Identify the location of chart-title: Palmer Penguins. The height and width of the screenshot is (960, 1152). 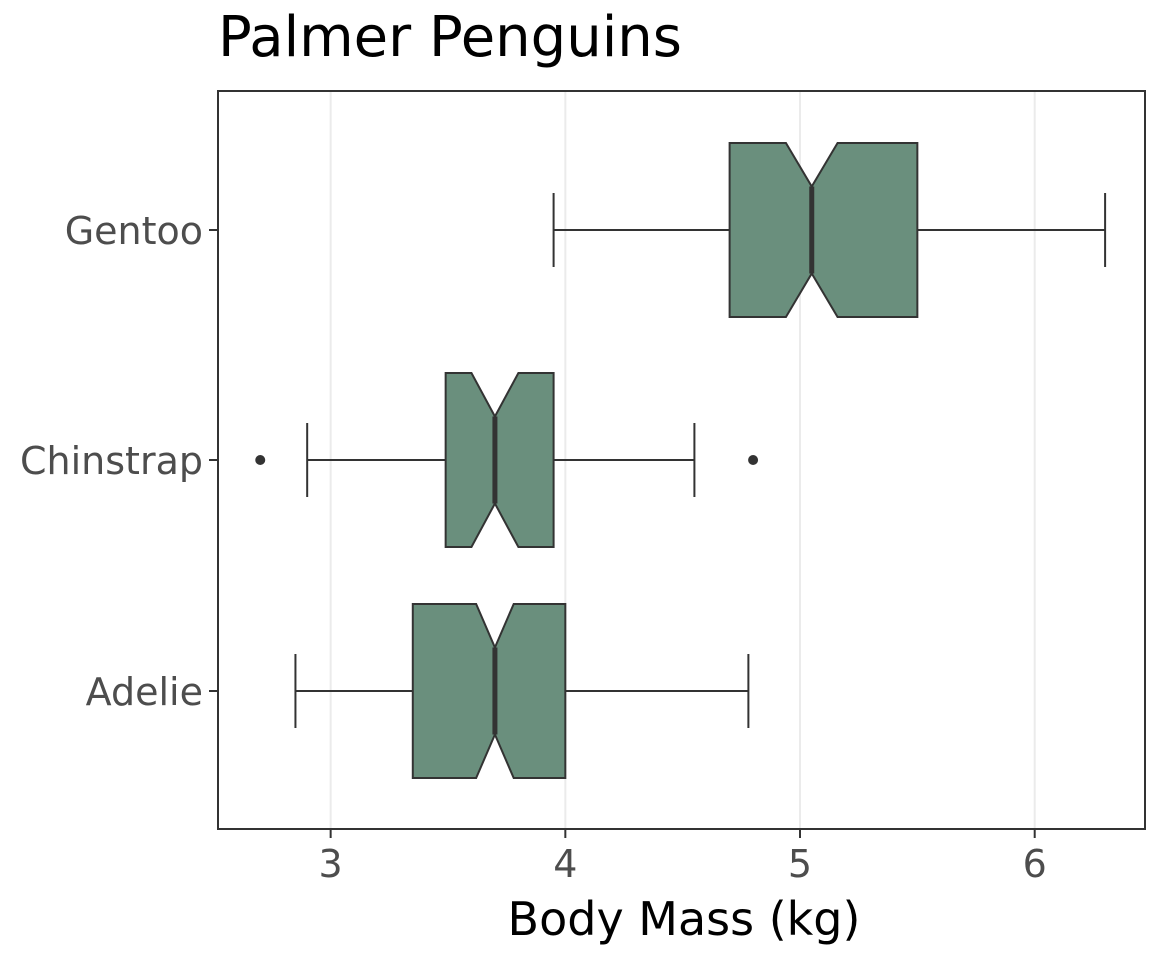
(450, 37).